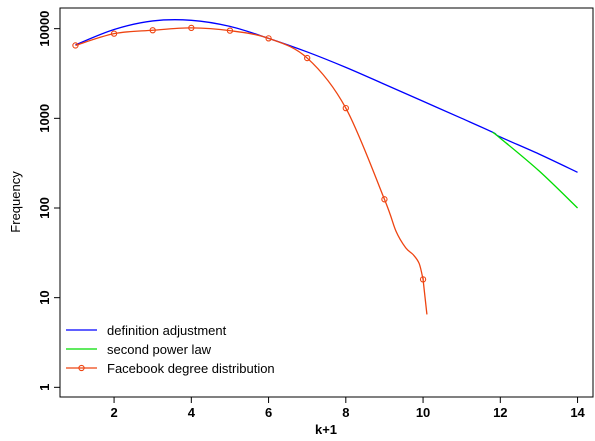 Image resolution: width=595 pixels, height=441 pixels. I want to click on legend-label-facebook-degree-distribution: Facebook degree distribution, so click(191, 368).